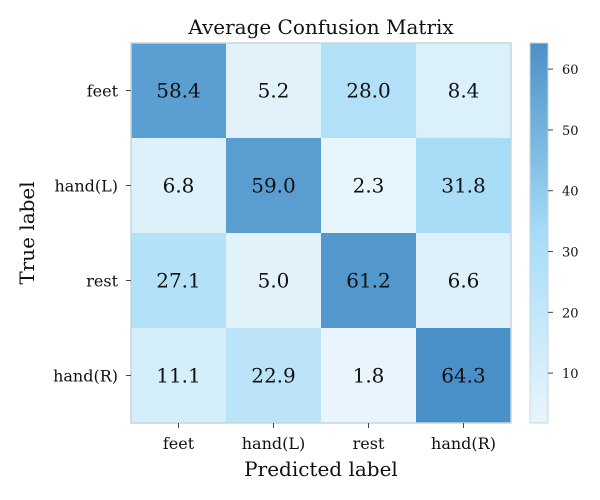  What do you see at coordinates (85, 376) in the screenshot?
I see `y-tick-label: hand(R)` at bounding box center [85, 376].